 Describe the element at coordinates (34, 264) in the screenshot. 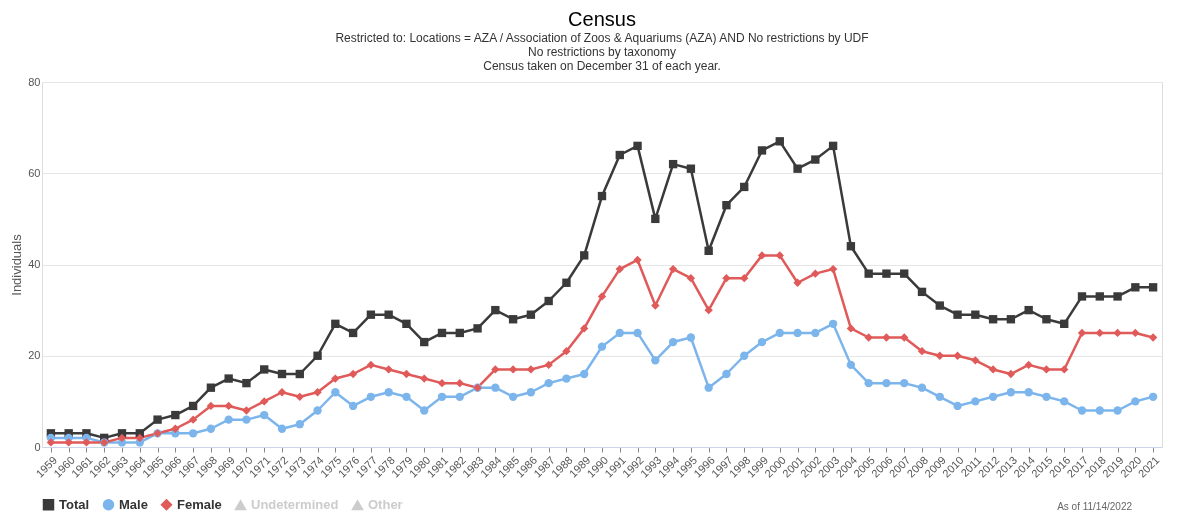

I see `y-tick-label: 40` at that location.